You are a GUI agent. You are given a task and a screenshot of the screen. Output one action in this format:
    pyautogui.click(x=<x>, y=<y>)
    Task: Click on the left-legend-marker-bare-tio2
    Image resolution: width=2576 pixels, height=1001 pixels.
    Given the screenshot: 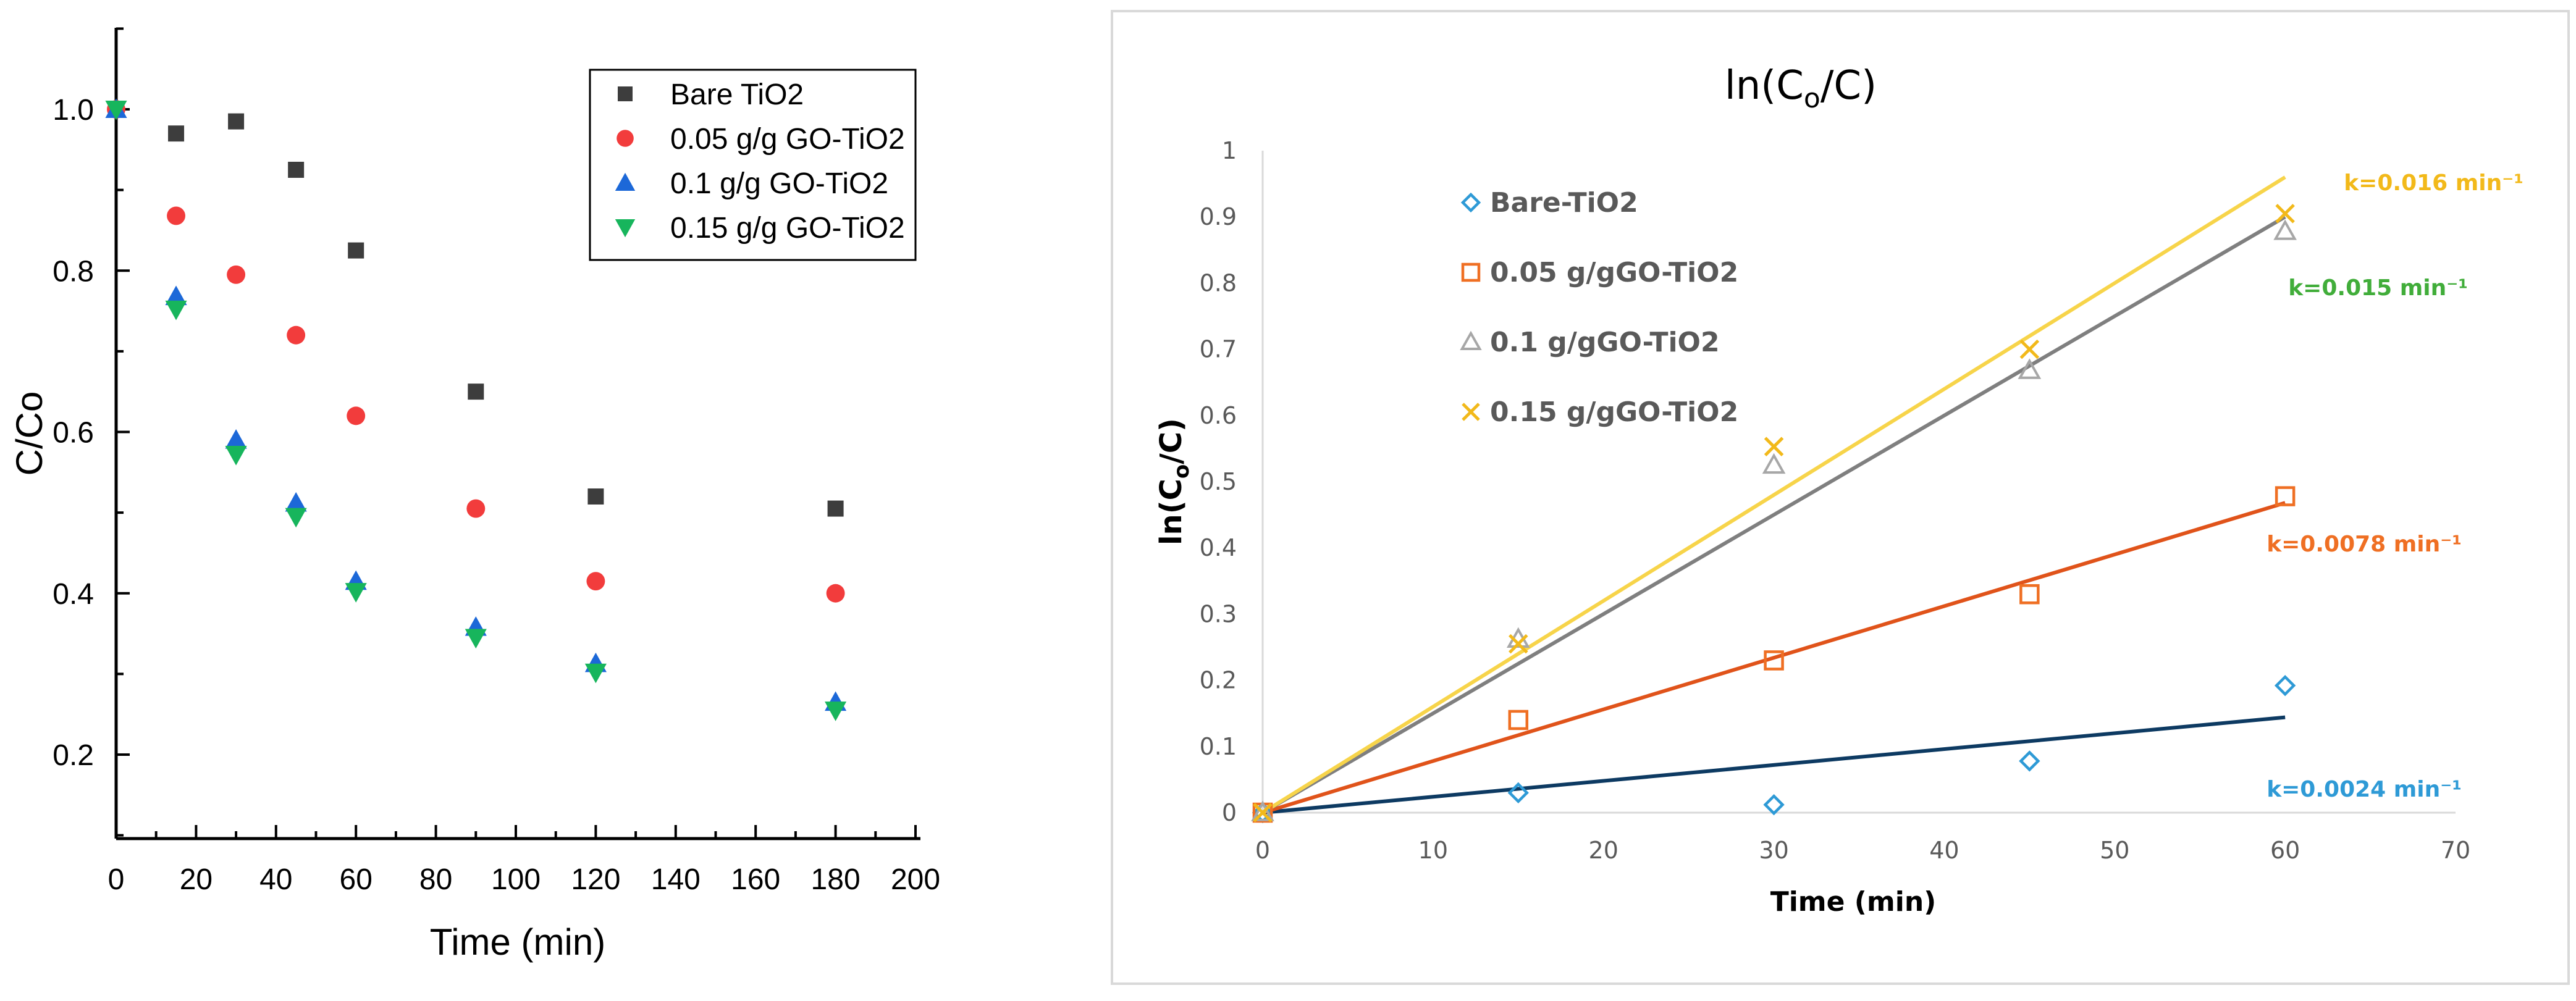 What is the action you would take?
    pyautogui.click(x=625, y=93)
    